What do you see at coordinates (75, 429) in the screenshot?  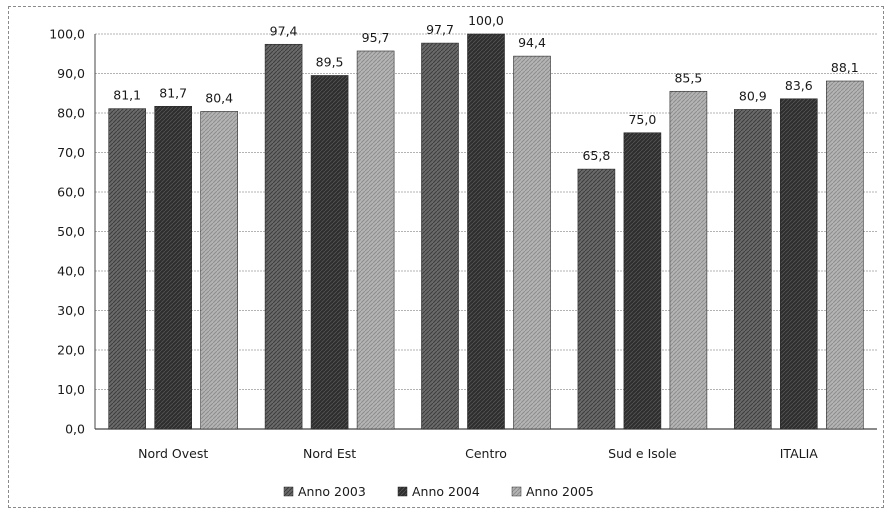 I see `y-tick-label: 0,0` at bounding box center [75, 429].